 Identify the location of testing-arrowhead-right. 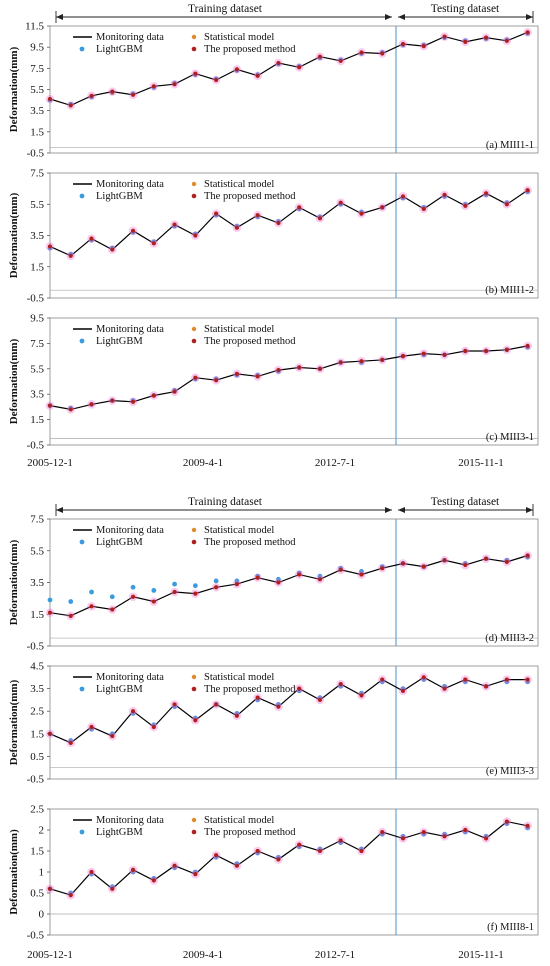
(529, 510).